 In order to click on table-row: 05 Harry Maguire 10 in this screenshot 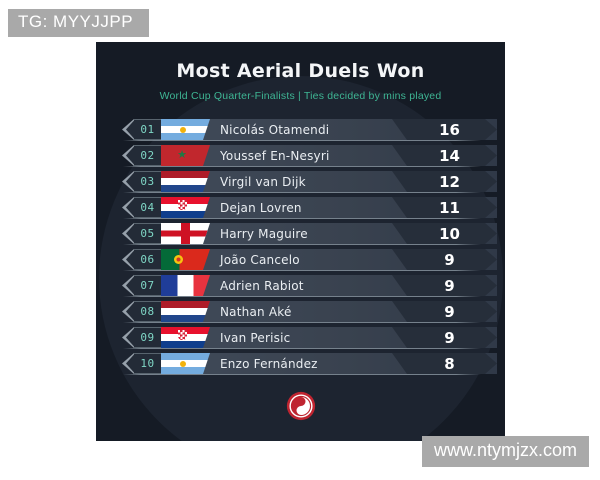, I will do `click(309, 234)`.